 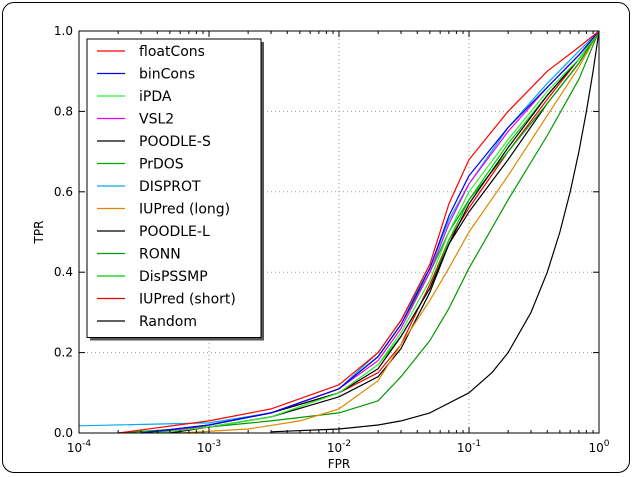 I want to click on legend-label-iupred-short: IUPred (short), so click(x=187, y=300).